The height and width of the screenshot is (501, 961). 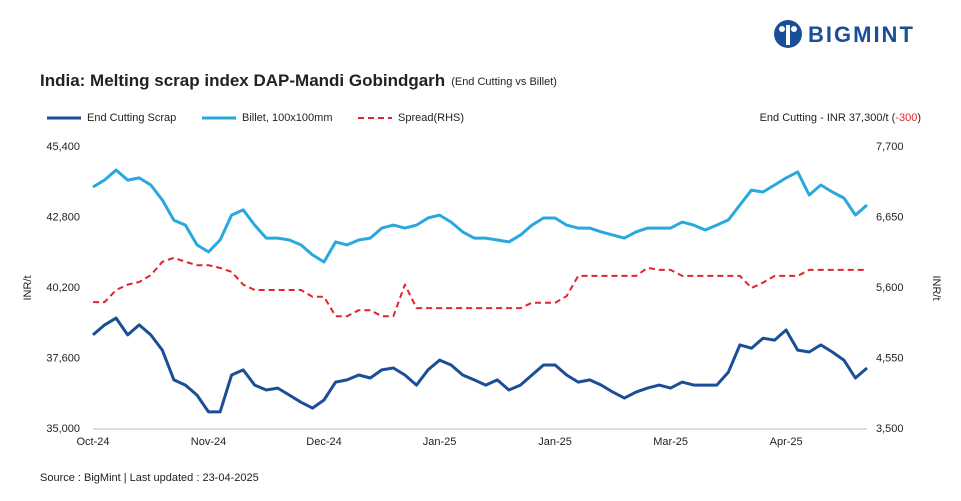 What do you see at coordinates (431, 118) in the screenshot?
I see `legend-label: Spread(RHS)` at bounding box center [431, 118].